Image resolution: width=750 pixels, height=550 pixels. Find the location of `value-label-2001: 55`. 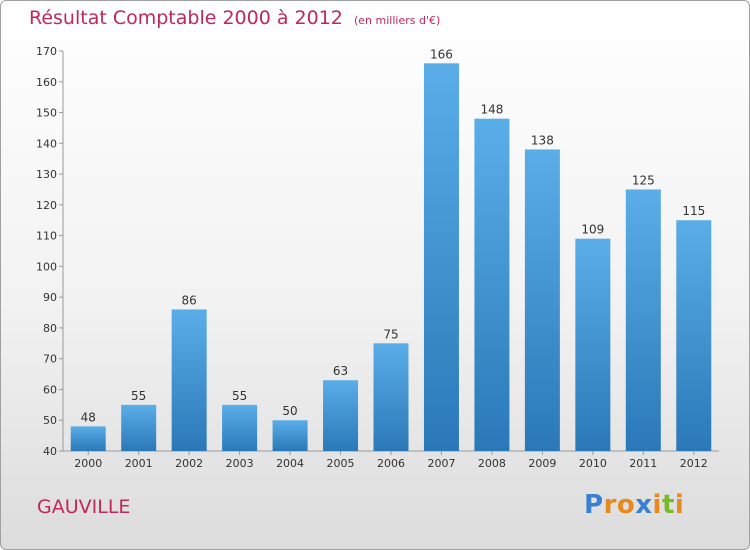

value-label-2001: 55 is located at coordinates (138, 396).